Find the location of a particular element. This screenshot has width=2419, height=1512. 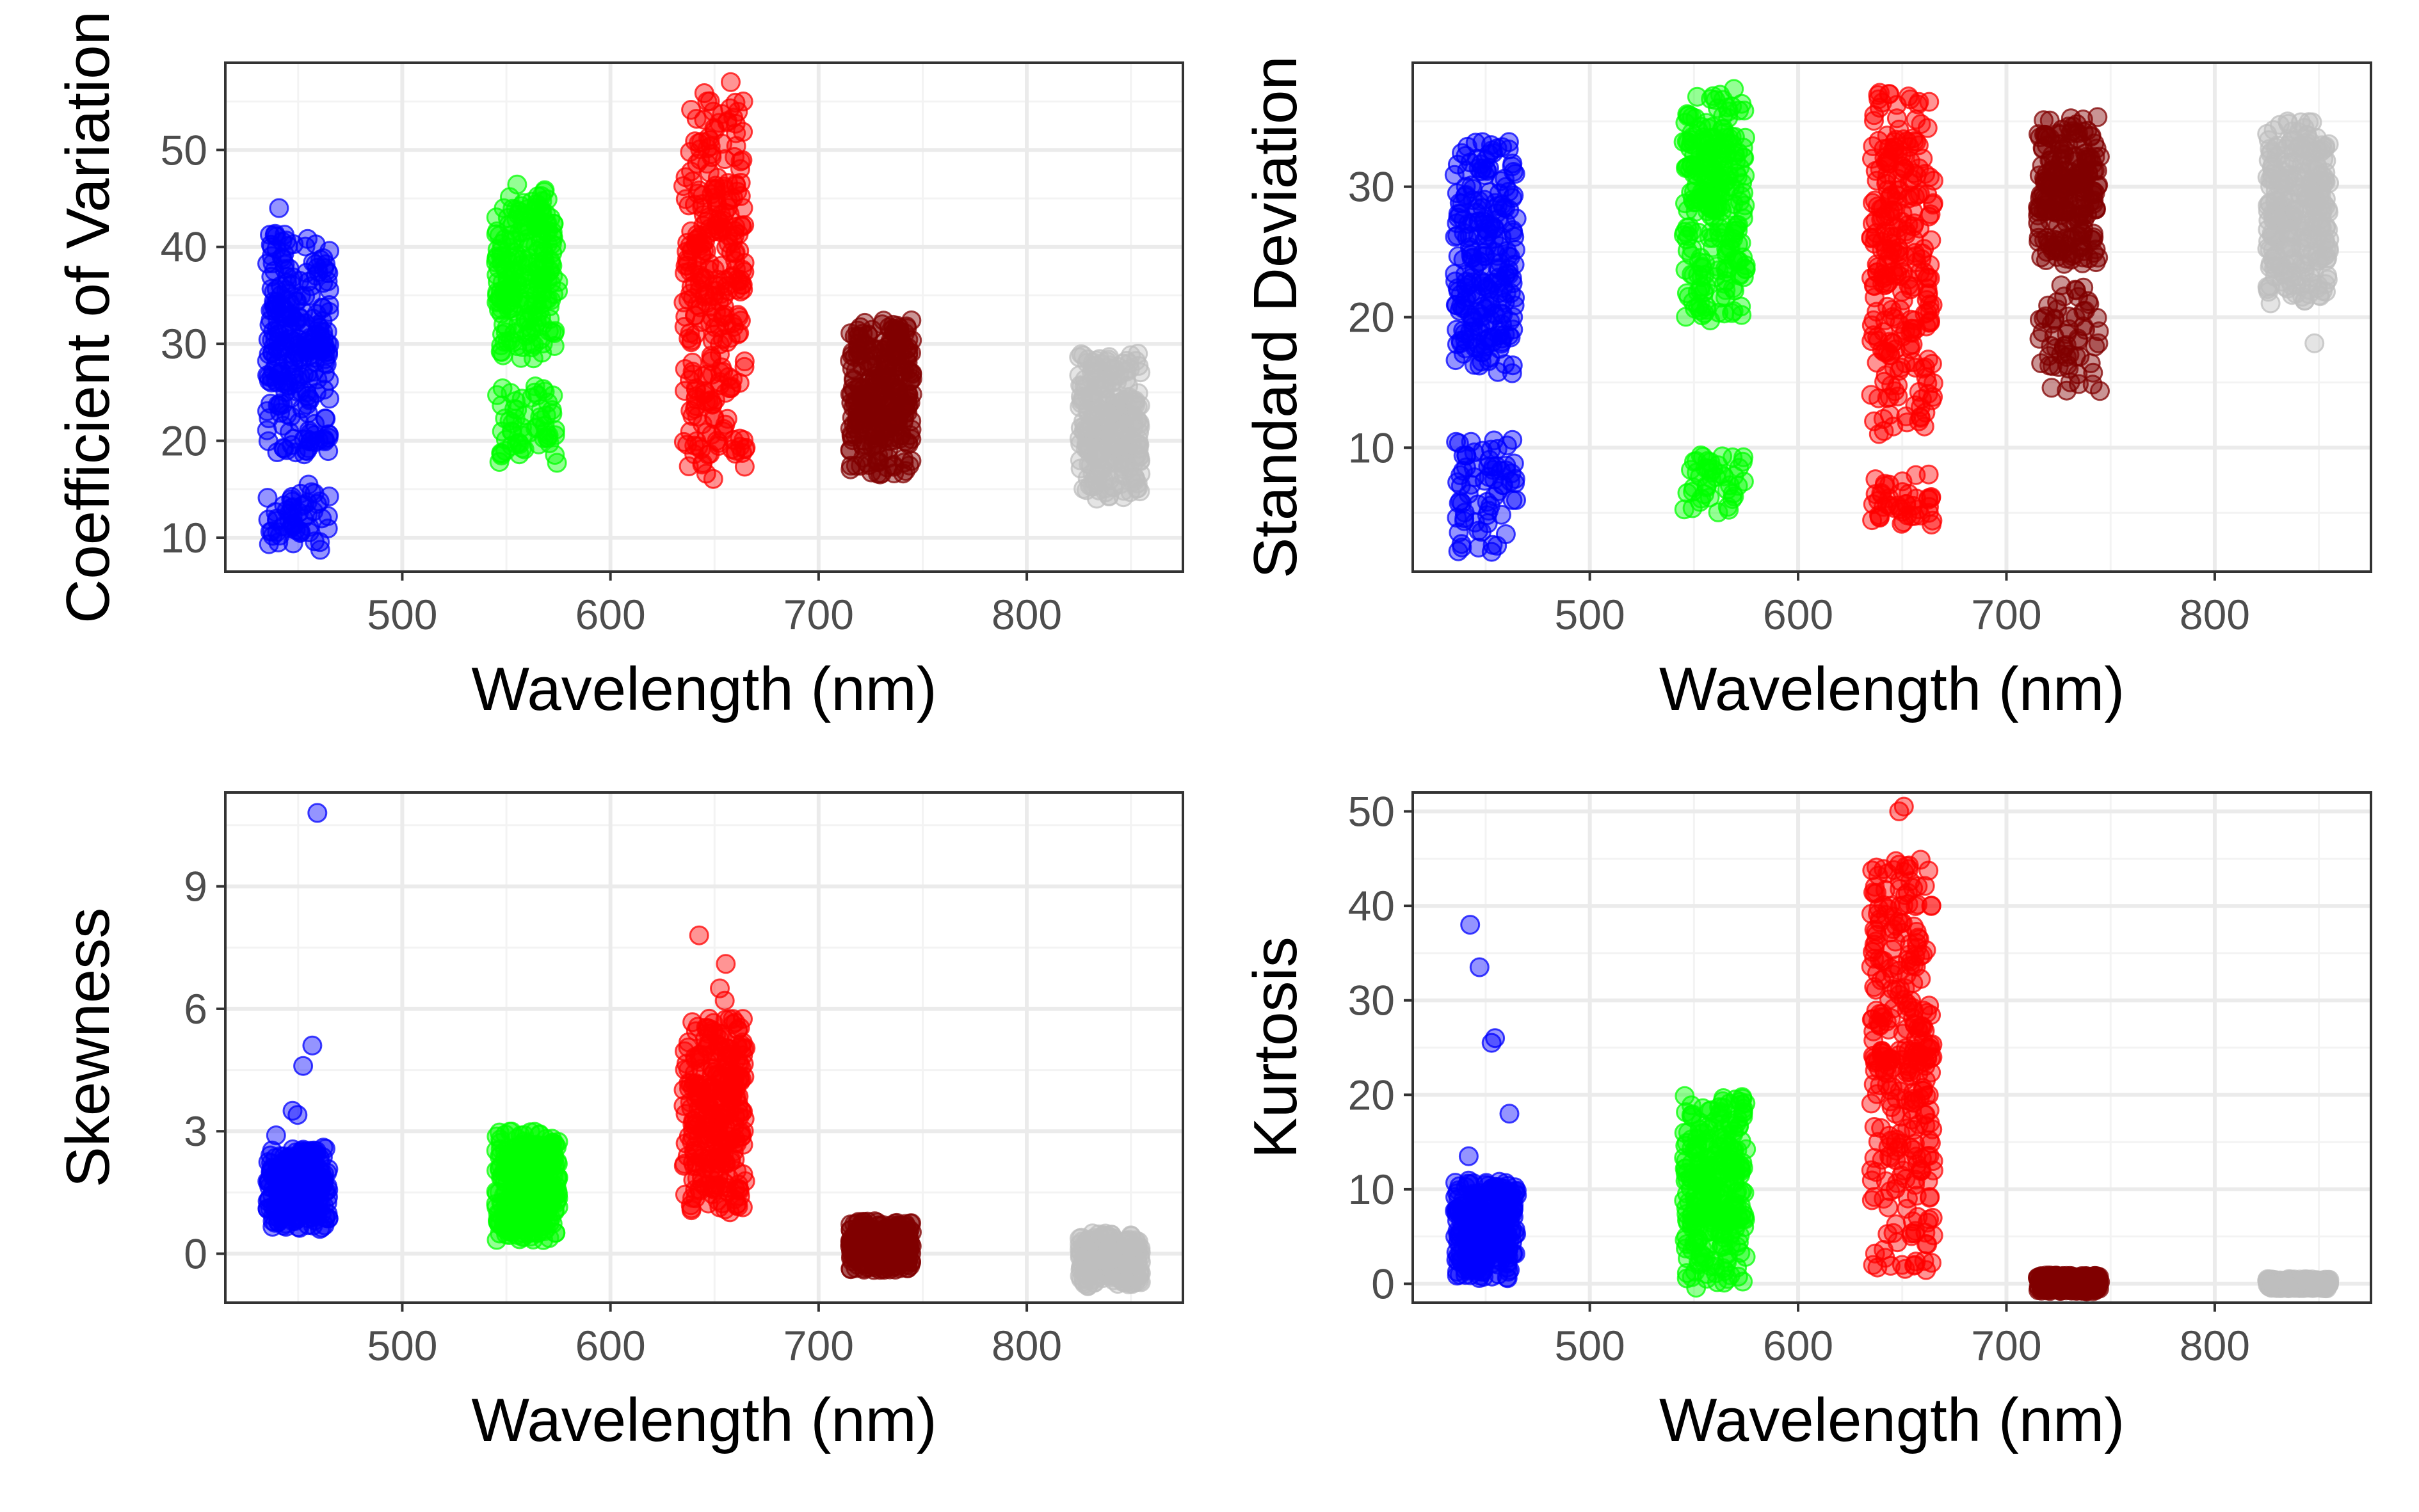

x-tick-label: 600 is located at coordinates (610, 1345).